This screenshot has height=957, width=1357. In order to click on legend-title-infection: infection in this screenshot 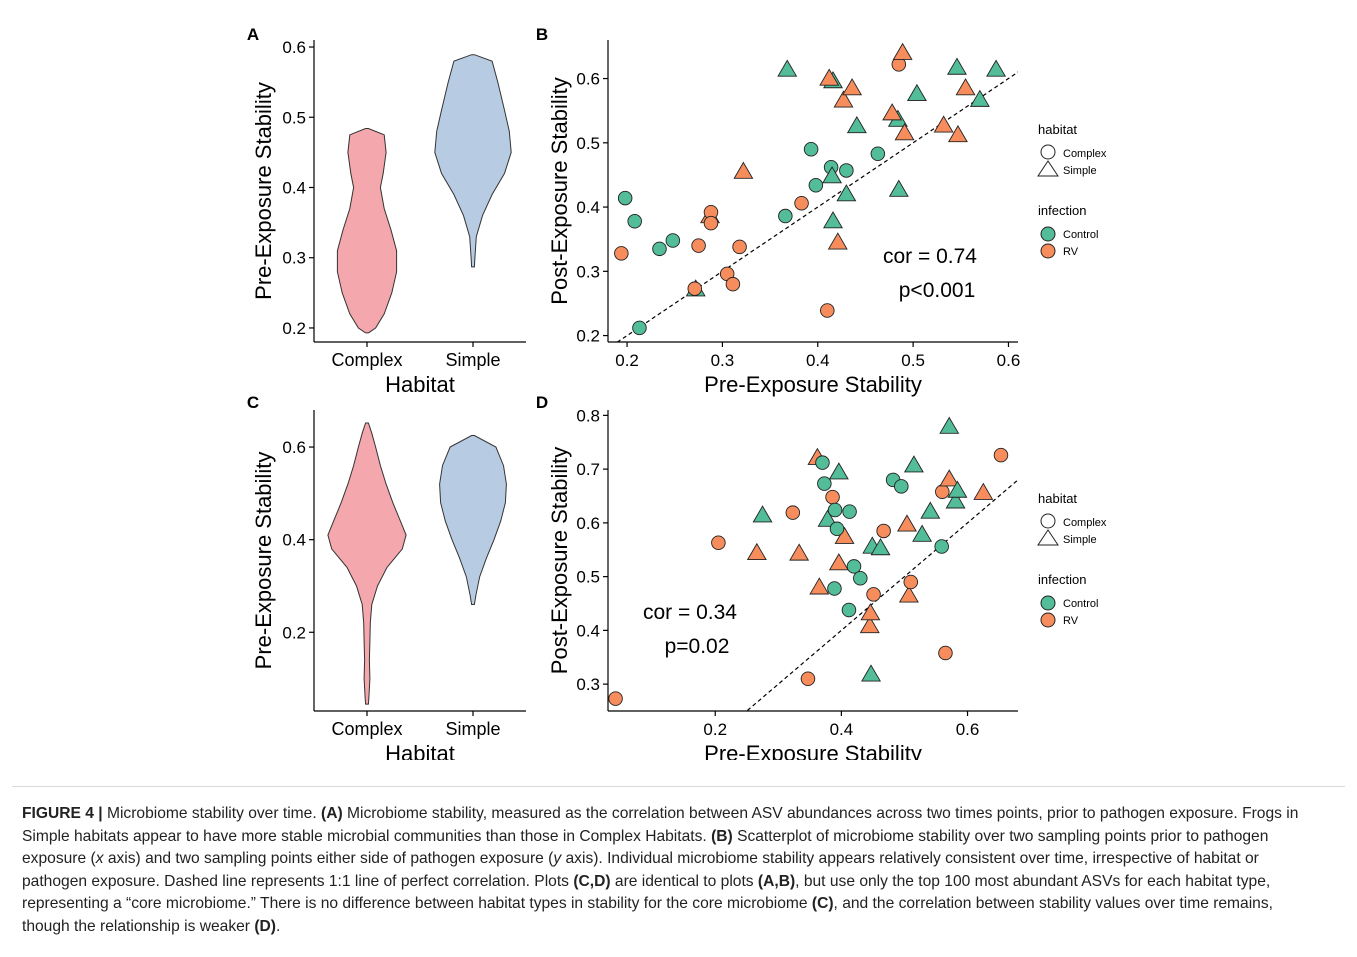, I will do `click(1062, 210)`.